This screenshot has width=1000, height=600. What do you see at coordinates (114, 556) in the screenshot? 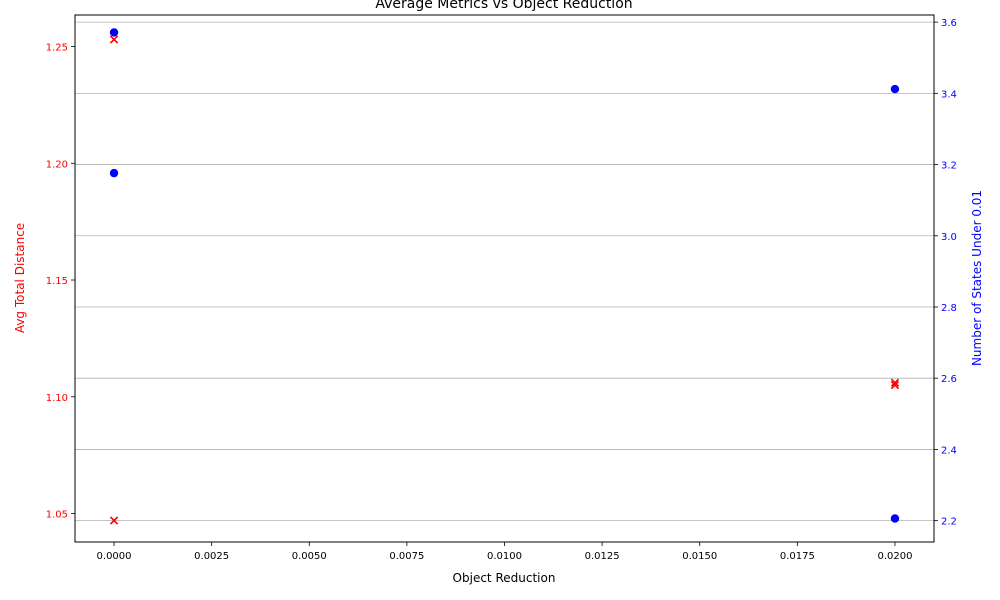
I see `x-tick-label: 0.0000` at bounding box center [114, 556].